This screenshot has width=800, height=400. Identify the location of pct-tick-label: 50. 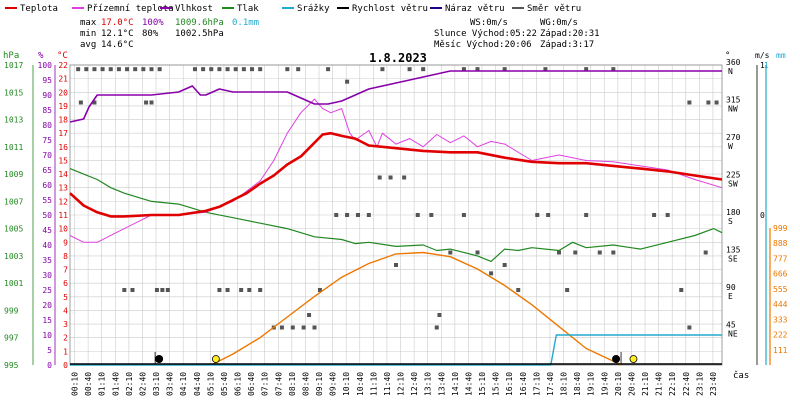
(47, 215).